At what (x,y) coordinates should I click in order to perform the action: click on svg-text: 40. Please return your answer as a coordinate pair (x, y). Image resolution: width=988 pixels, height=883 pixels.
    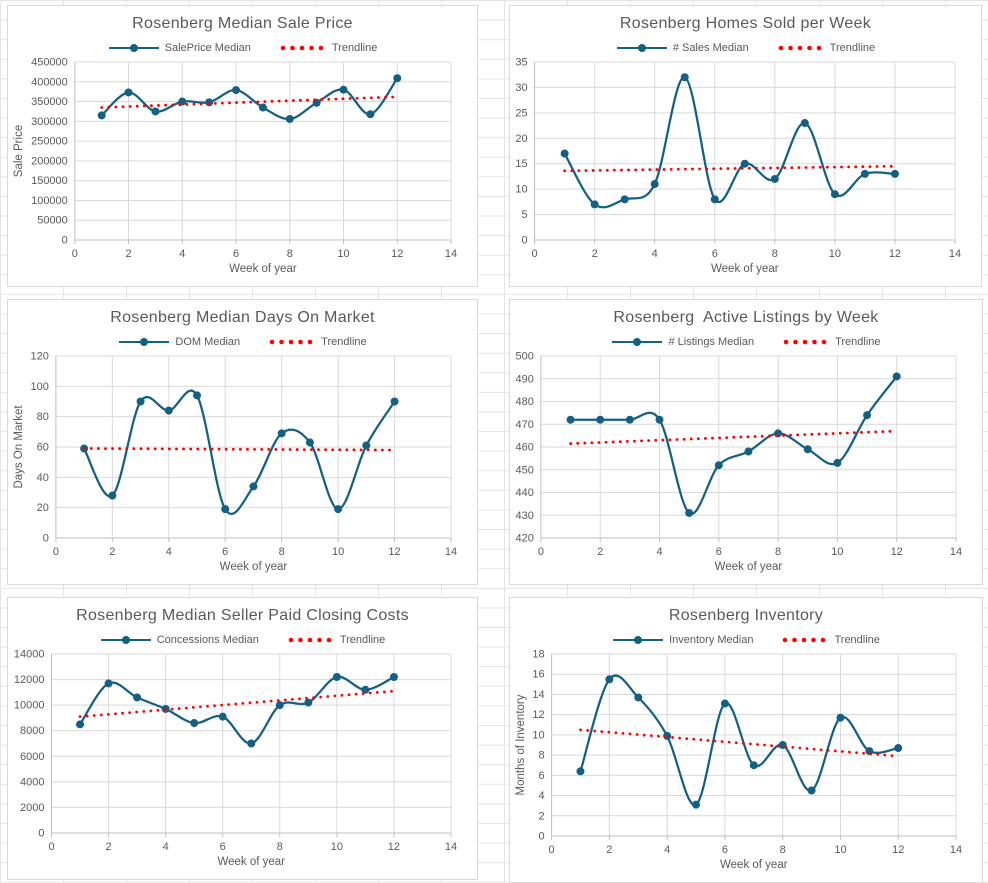
    Looking at the image, I should click on (43, 478).